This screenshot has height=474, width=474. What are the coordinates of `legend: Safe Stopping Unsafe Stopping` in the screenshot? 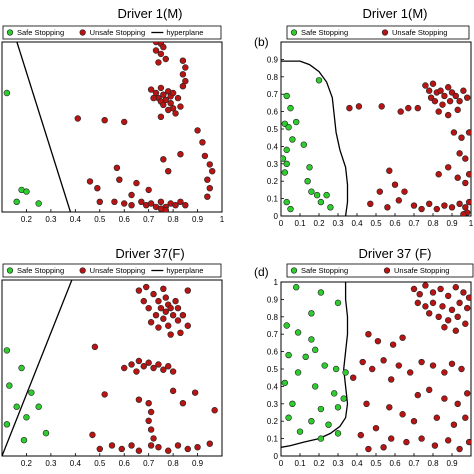 It's located at (378, 32).